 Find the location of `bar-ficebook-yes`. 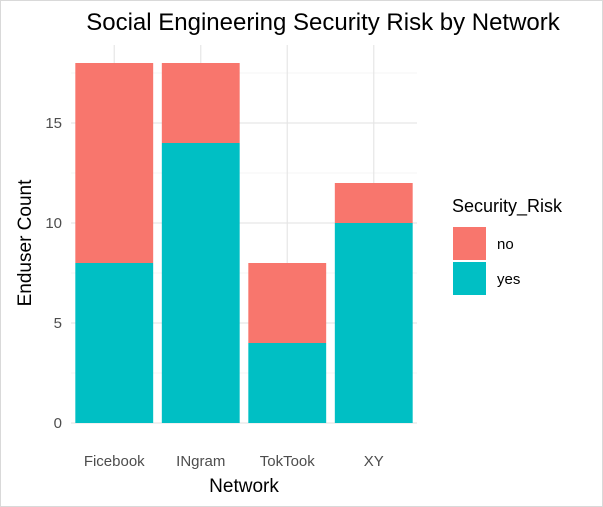

bar-ficebook-yes is located at coordinates (114, 343).